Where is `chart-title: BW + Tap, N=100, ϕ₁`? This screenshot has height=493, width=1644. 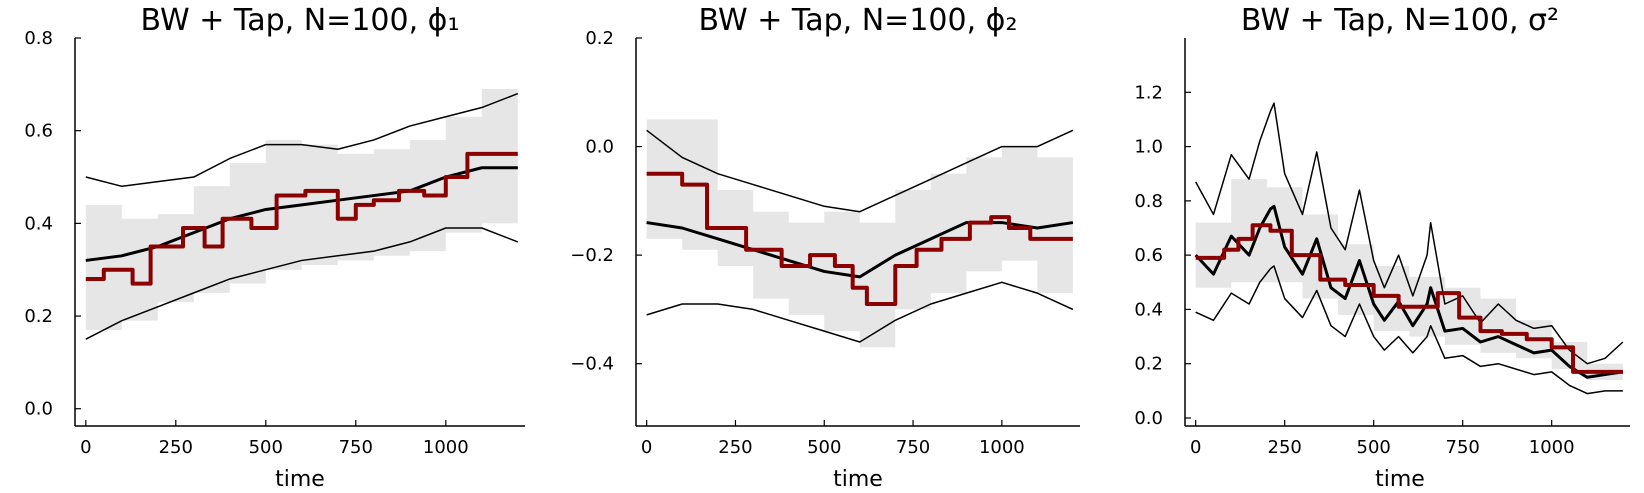 chart-title: BW + Tap, N=100, ϕ₁ is located at coordinates (300, 20).